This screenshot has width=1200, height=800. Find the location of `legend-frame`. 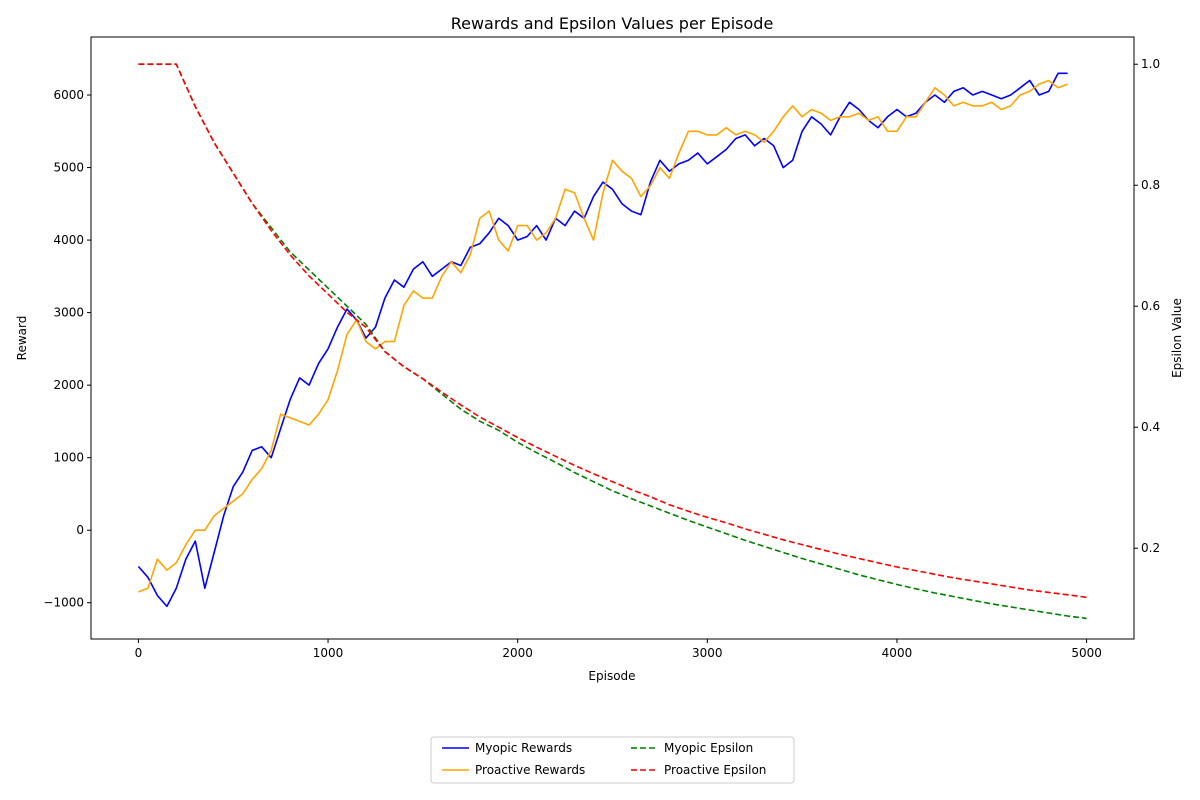

legend-frame is located at coordinates (612, 760).